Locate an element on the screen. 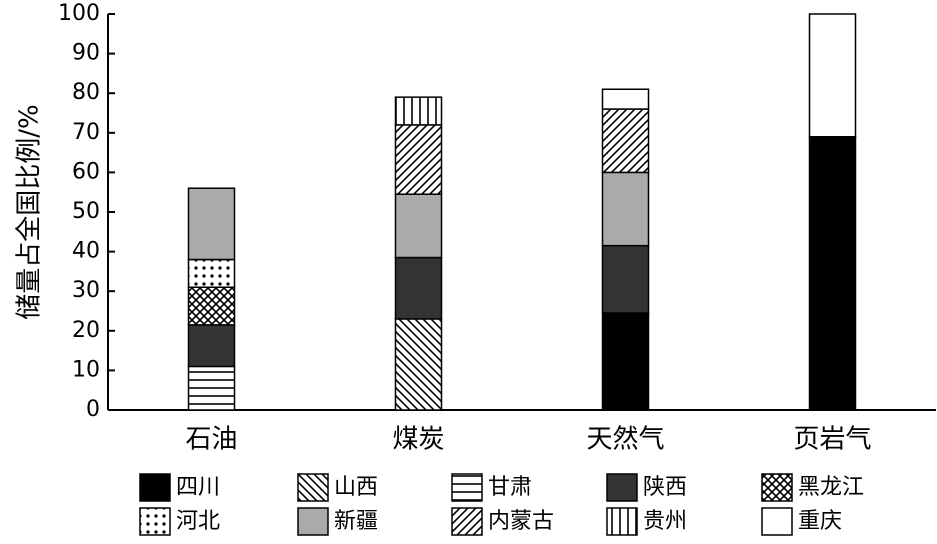 The image size is (937, 544). y-tick-label: 20 is located at coordinates (86, 330).